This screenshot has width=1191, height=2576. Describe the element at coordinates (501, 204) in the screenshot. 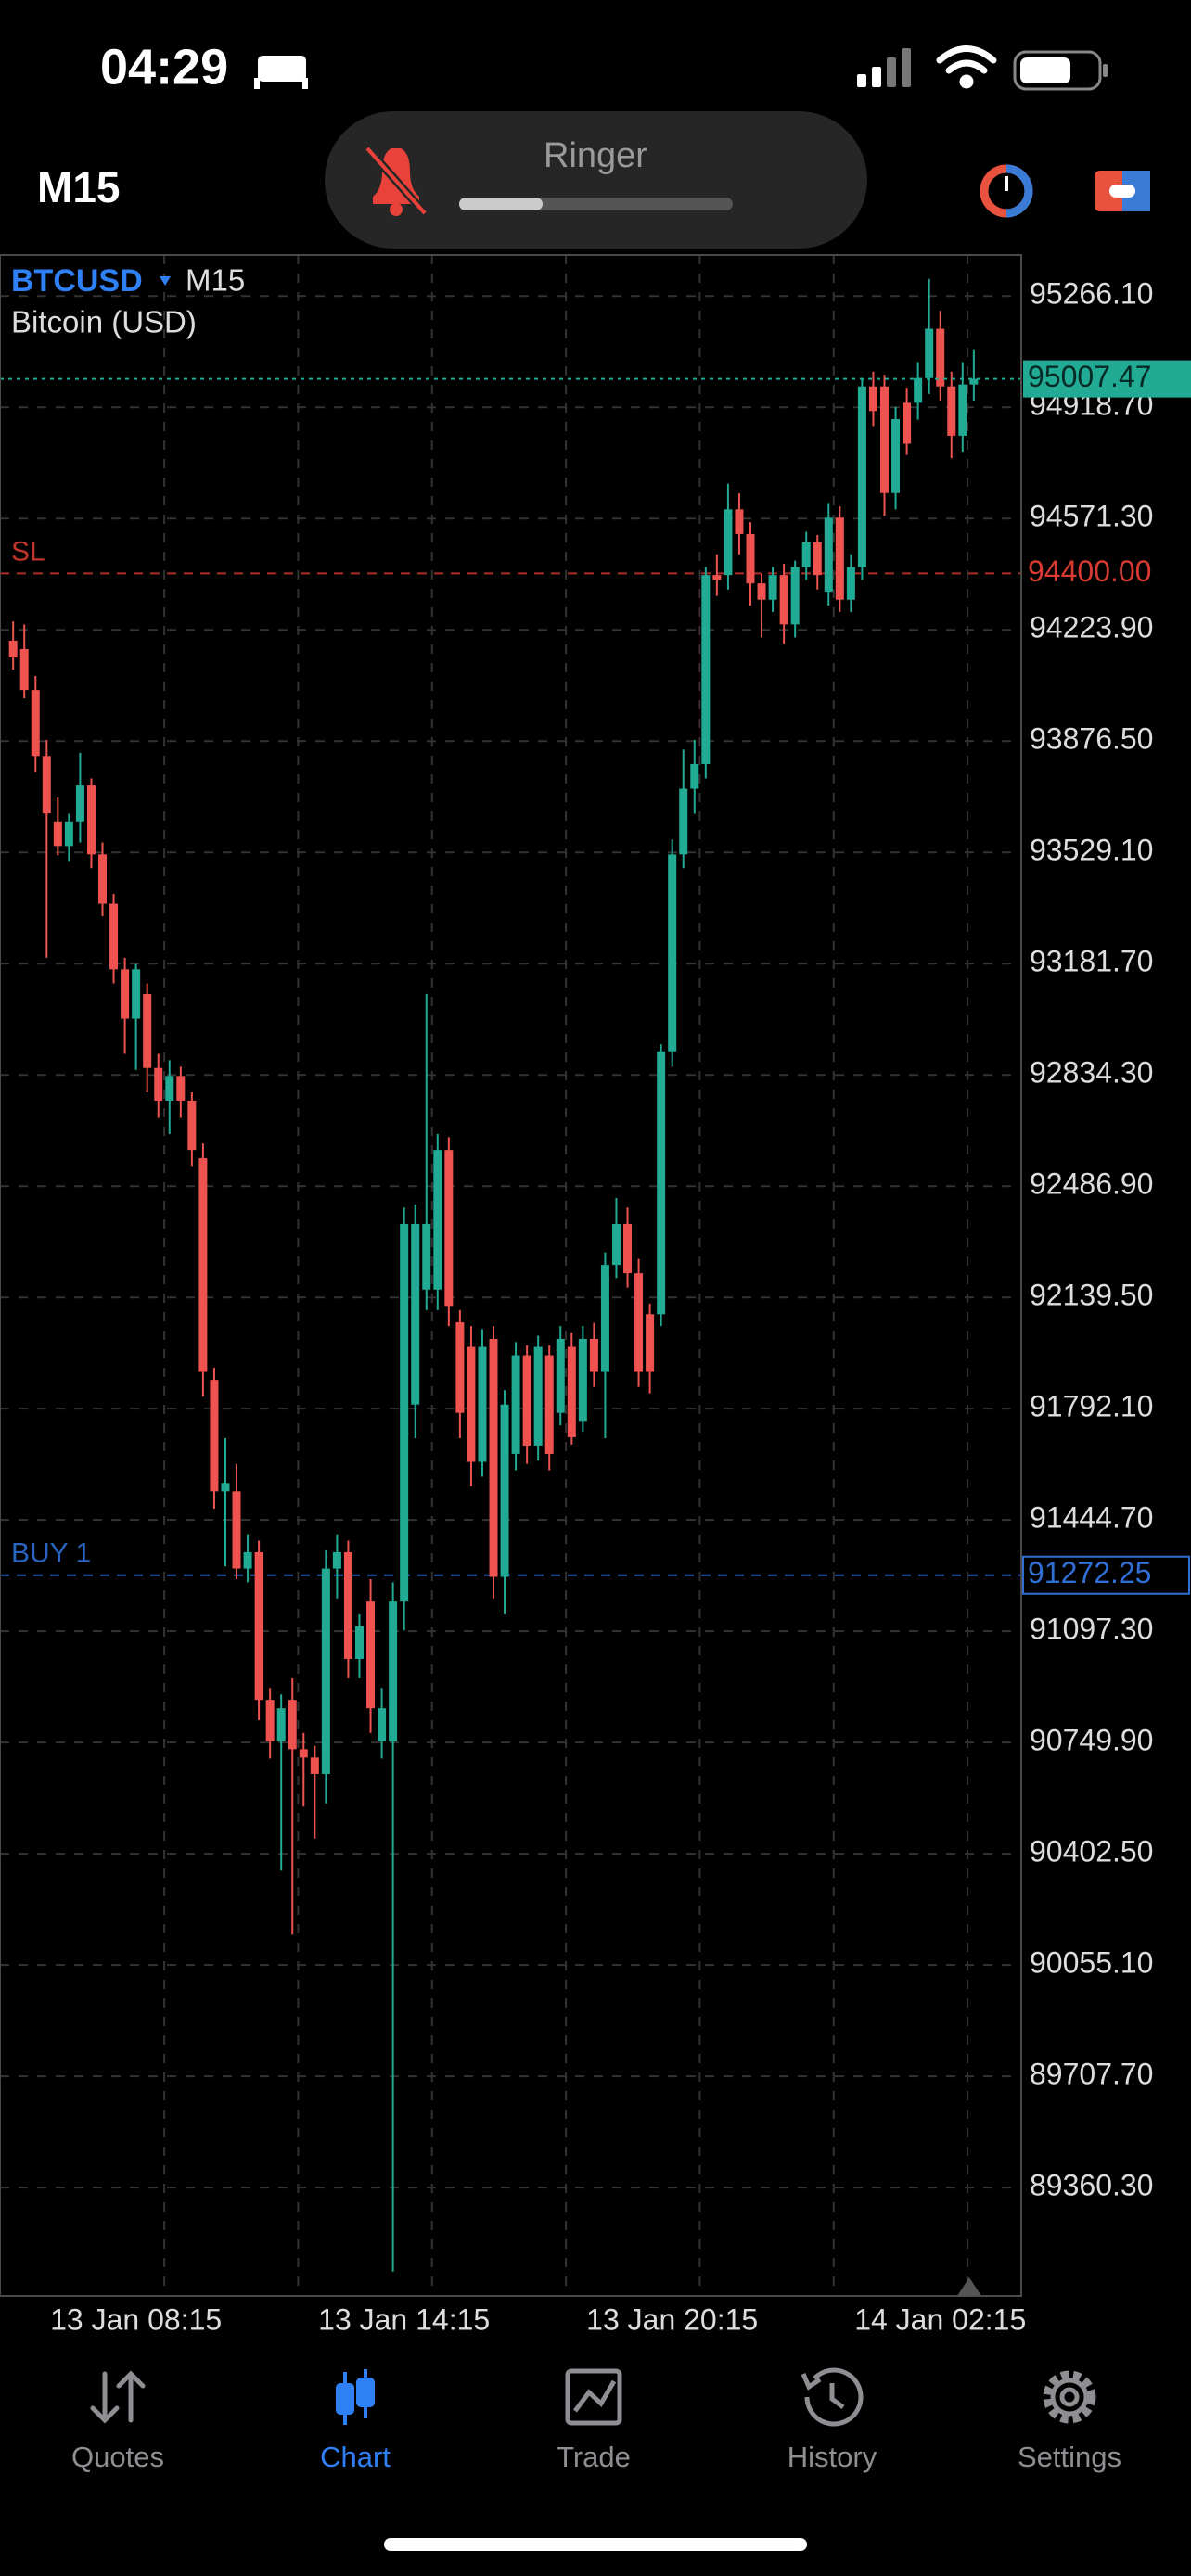

I see `ringer-slider-fill` at that location.